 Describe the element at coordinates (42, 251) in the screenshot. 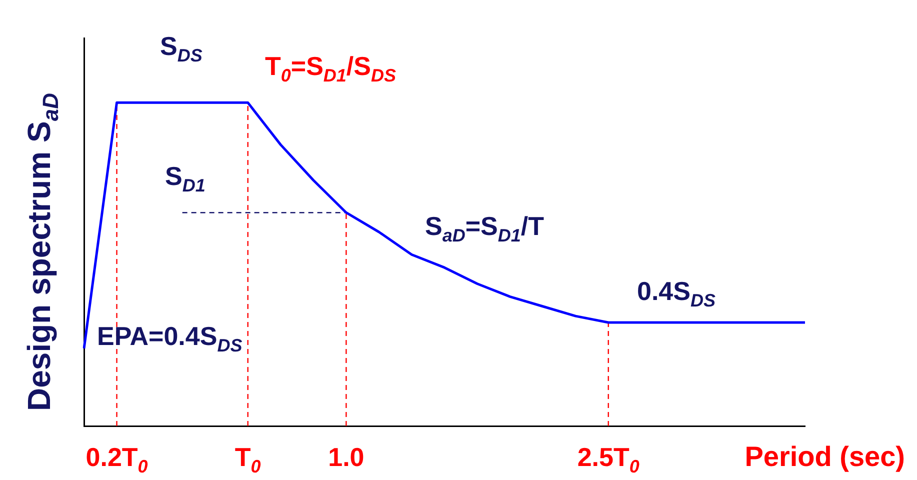

I see `y-axis-title: Design spectrum SaD` at that location.